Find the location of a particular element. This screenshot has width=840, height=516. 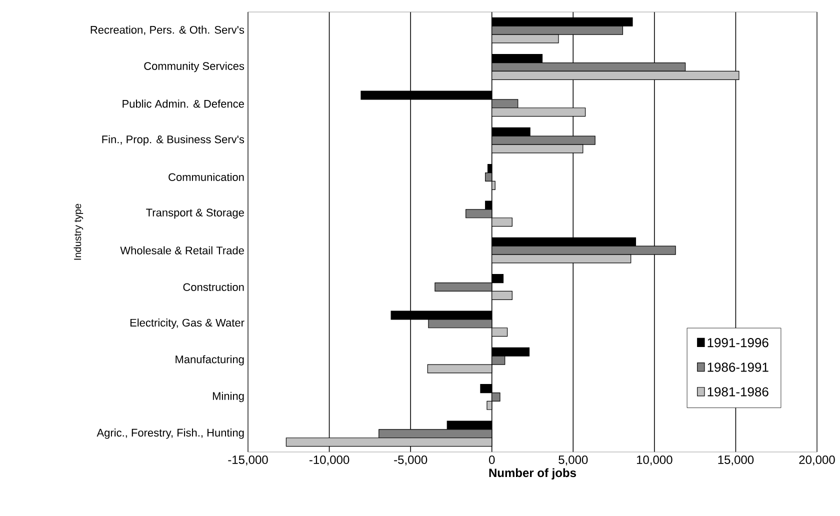

y-tick-label: Recreation, Pers. & Oth. Serv's is located at coordinates (167, 31).